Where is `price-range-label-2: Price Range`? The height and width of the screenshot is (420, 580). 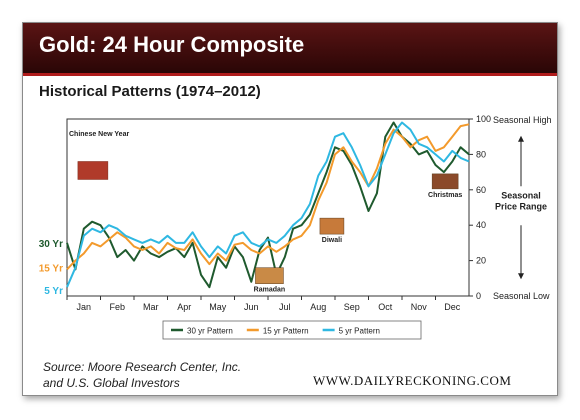
price-range-label-2: Price Range is located at coordinates (521, 207).